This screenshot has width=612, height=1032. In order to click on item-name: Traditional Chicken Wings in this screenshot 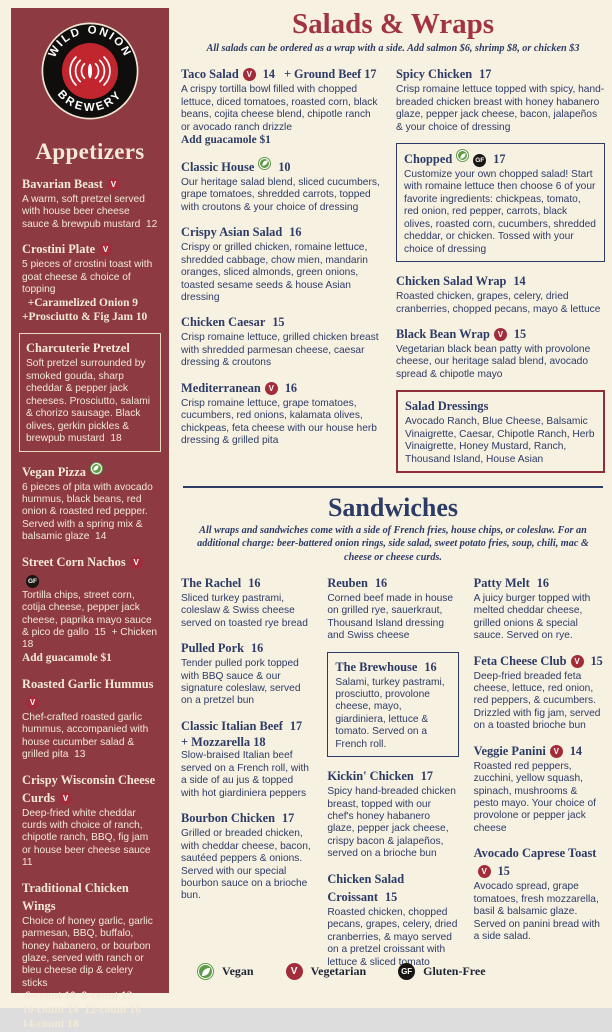, I will do `click(75, 896)`.